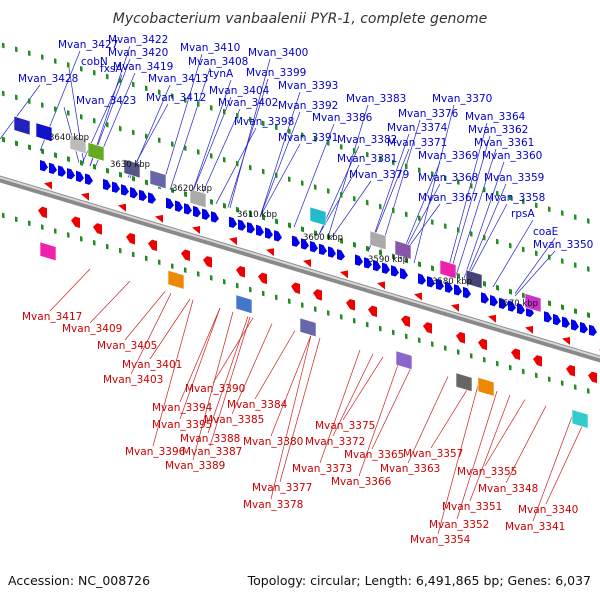 This screenshot has height=600, width=600. Describe the element at coordinates (52, 317) in the screenshot. I see `gene-label-mvan-3417: Mvan_3417` at that location.